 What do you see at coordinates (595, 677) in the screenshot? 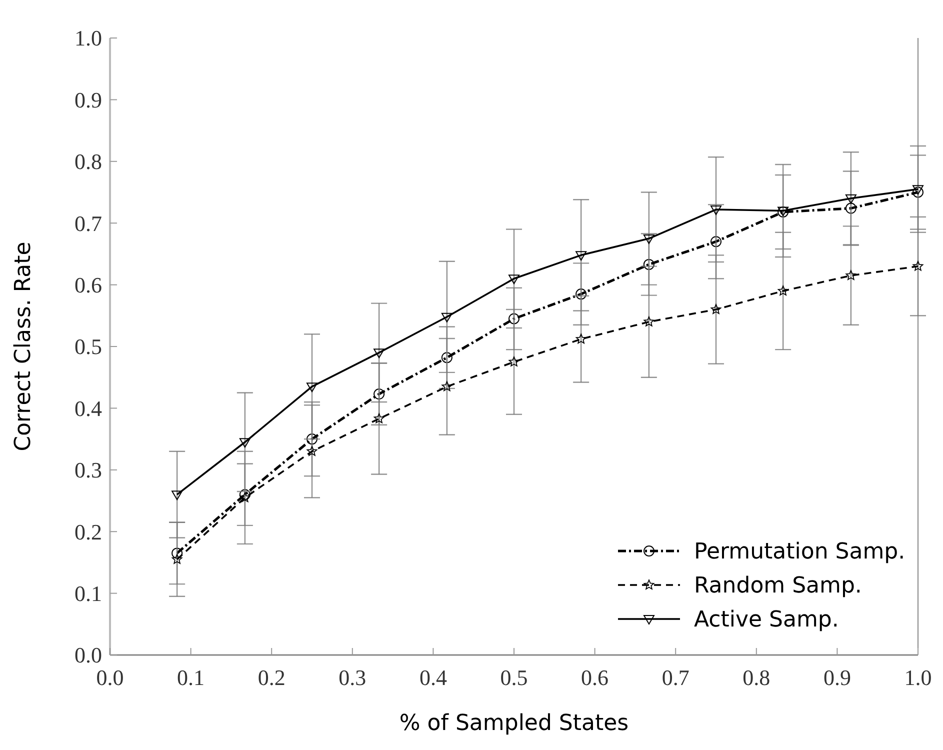
I see `x-tick-label: 0.6` at bounding box center [595, 677].